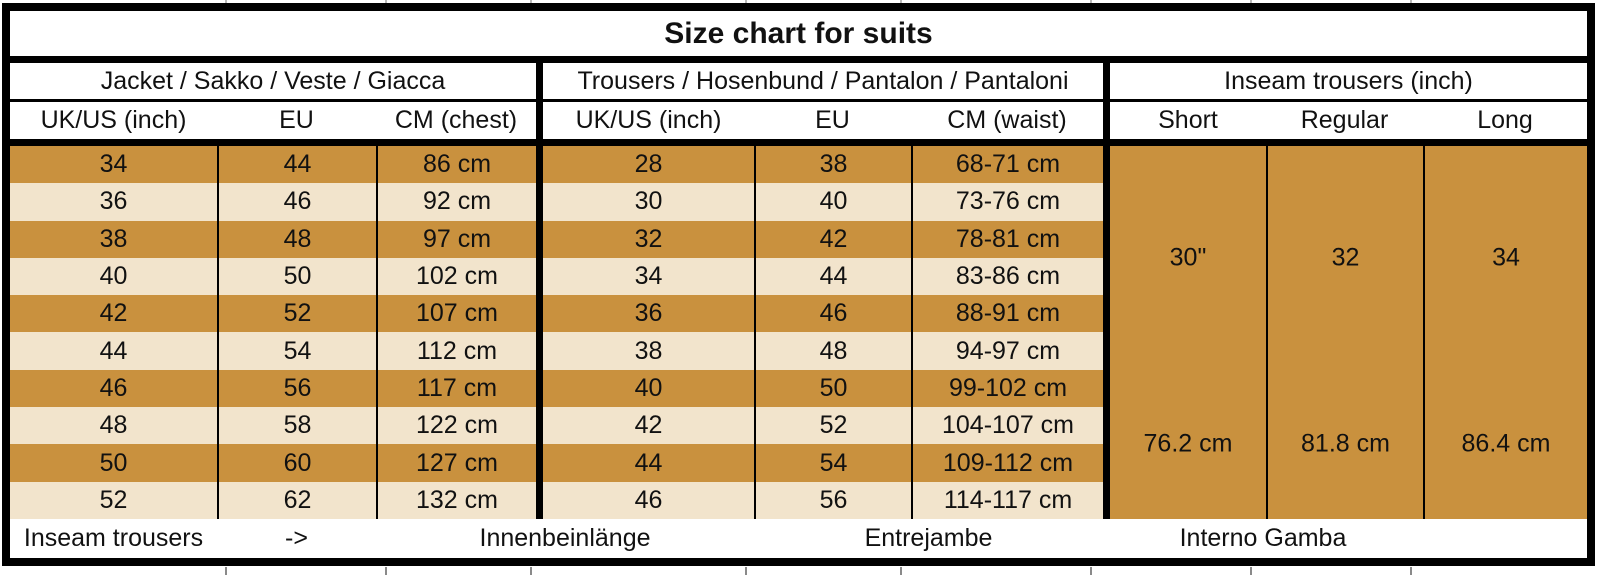 This screenshot has height=576, width=1600. I want to click on size-cell: 107 cm, so click(456, 314).